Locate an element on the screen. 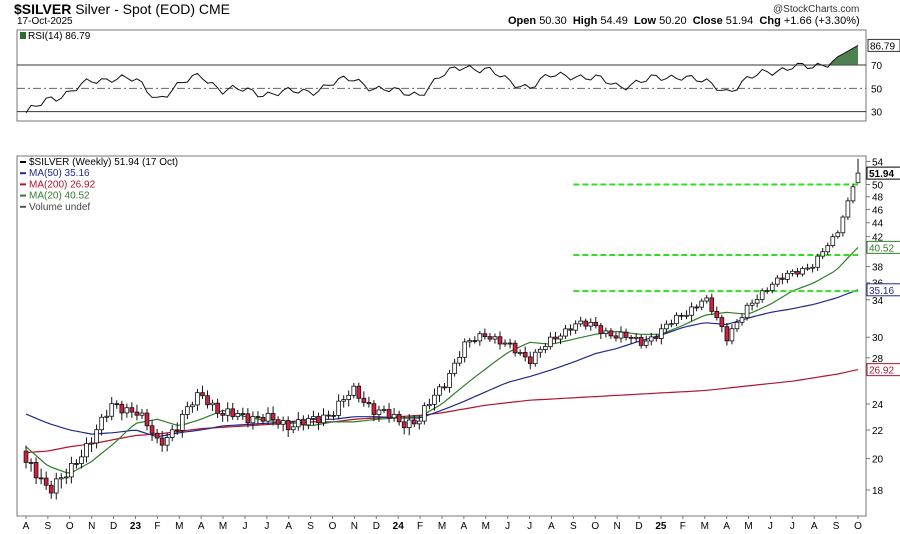 This screenshot has width=900, height=534. symbol: $SILVER is located at coordinates (43, 9).